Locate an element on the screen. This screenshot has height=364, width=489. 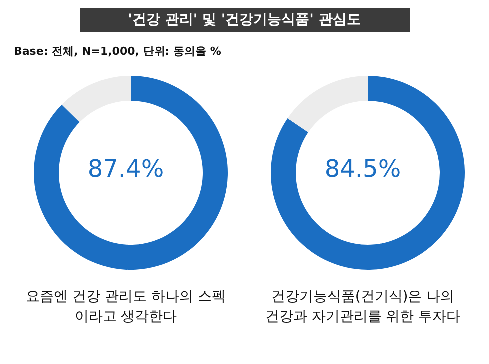
text: 요즘엔 건강 관리도 하나의 스펙이라고 생각한다 is located at coordinates (126, 307).